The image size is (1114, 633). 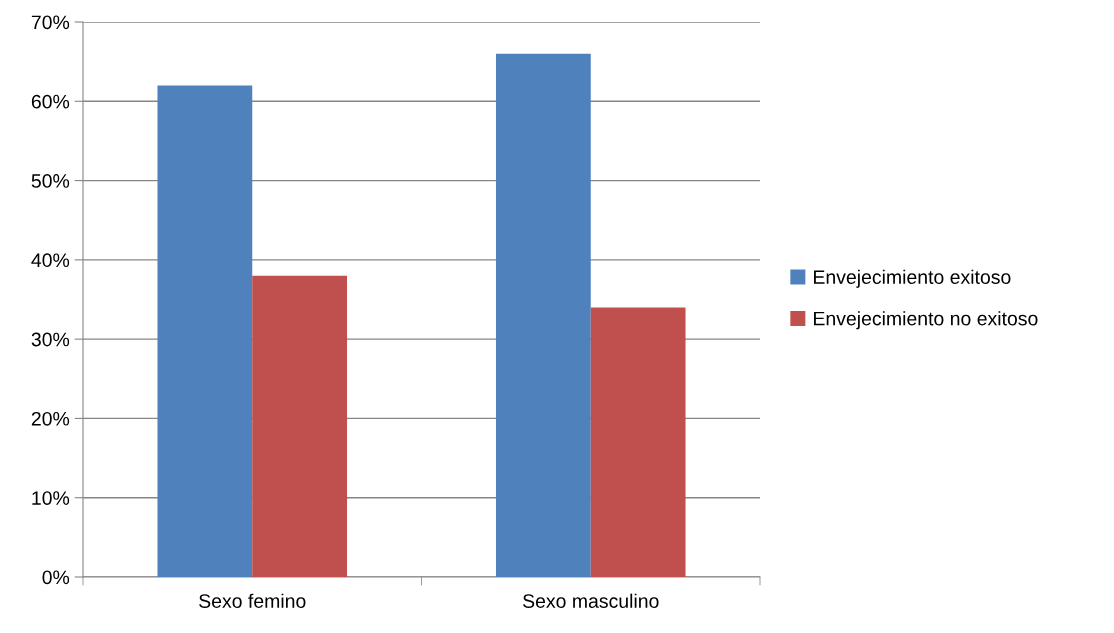 What do you see at coordinates (50, 418) in the screenshot?
I see `y-tick-label: 20%` at bounding box center [50, 418].